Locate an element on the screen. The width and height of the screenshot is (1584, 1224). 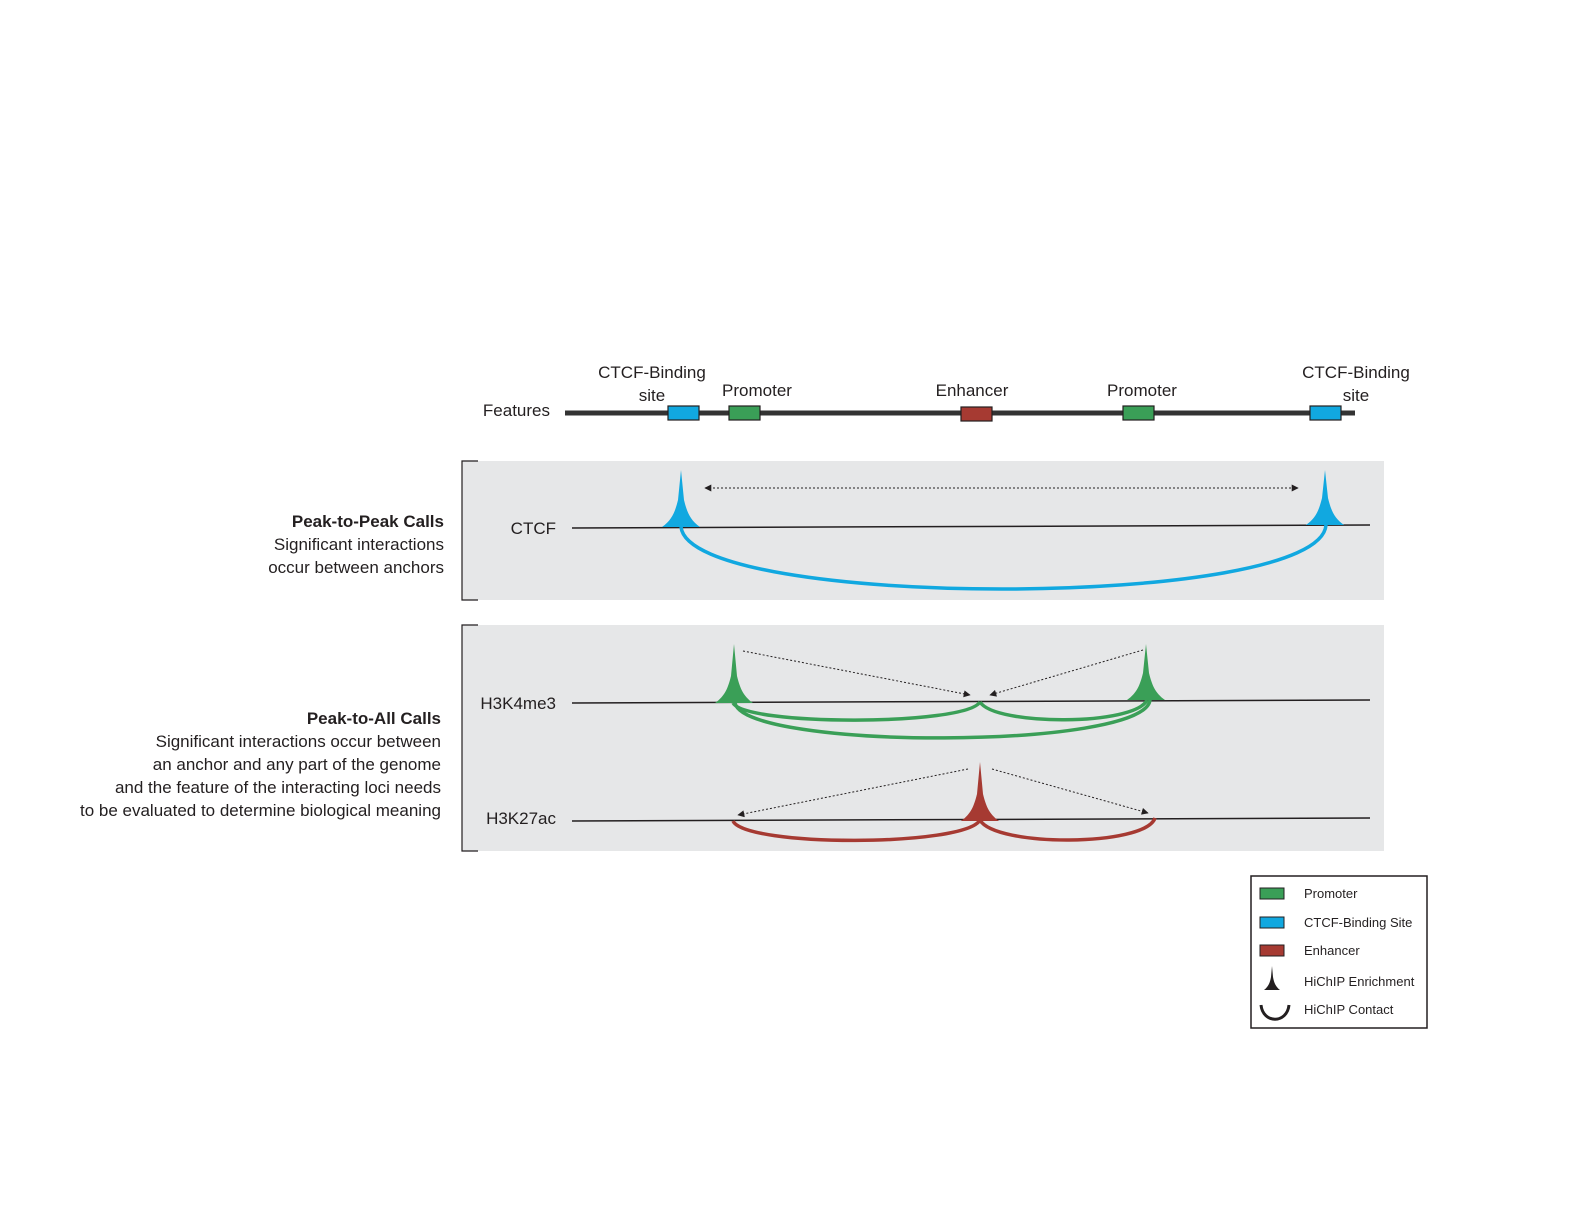
feature-label-promoter-left: Promoter is located at coordinates (757, 390).